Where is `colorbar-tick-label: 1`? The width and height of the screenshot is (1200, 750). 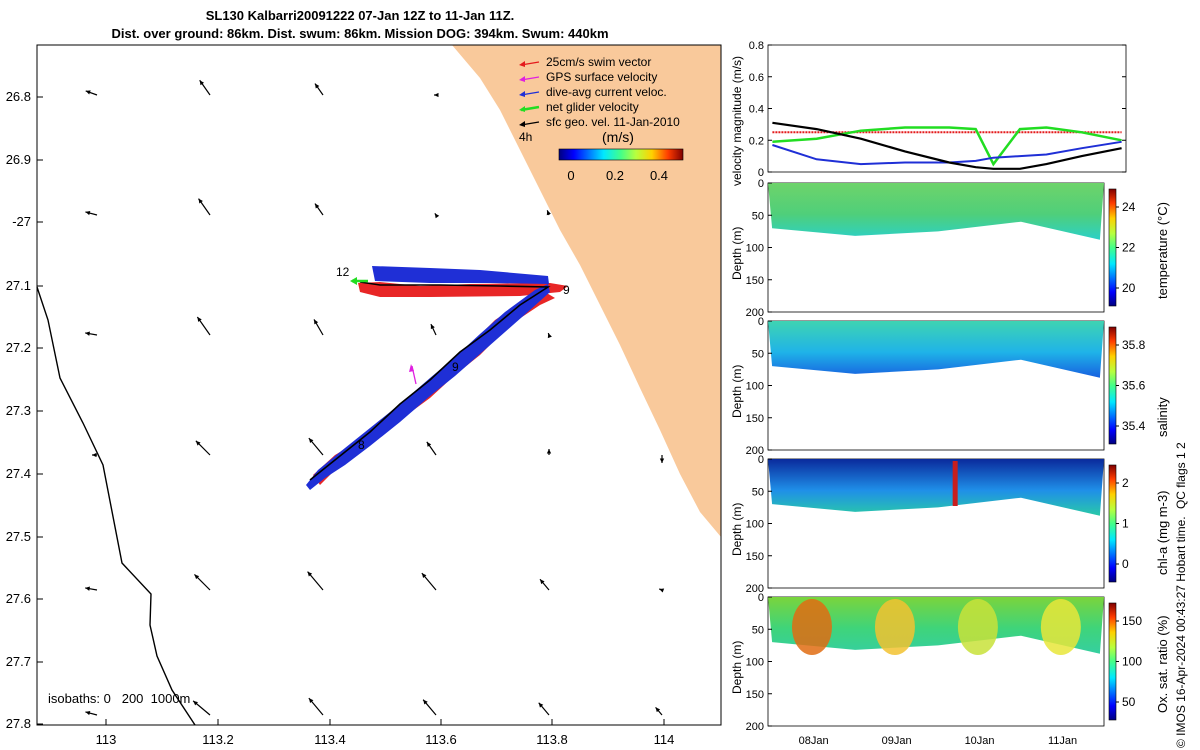
colorbar-tick-label: 1 is located at coordinates (1125, 524).